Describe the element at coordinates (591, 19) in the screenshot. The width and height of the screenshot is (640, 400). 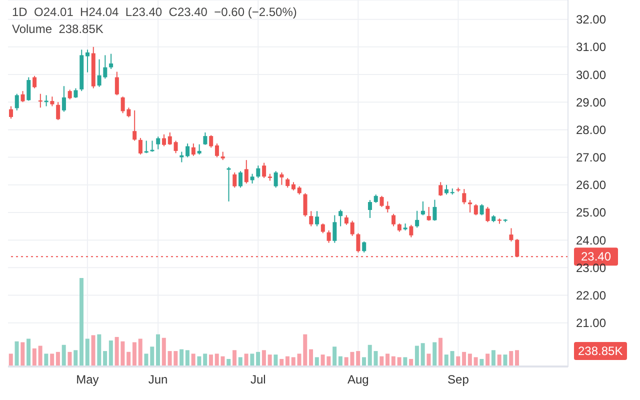
I see `y-tick-label: 32.00` at that location.